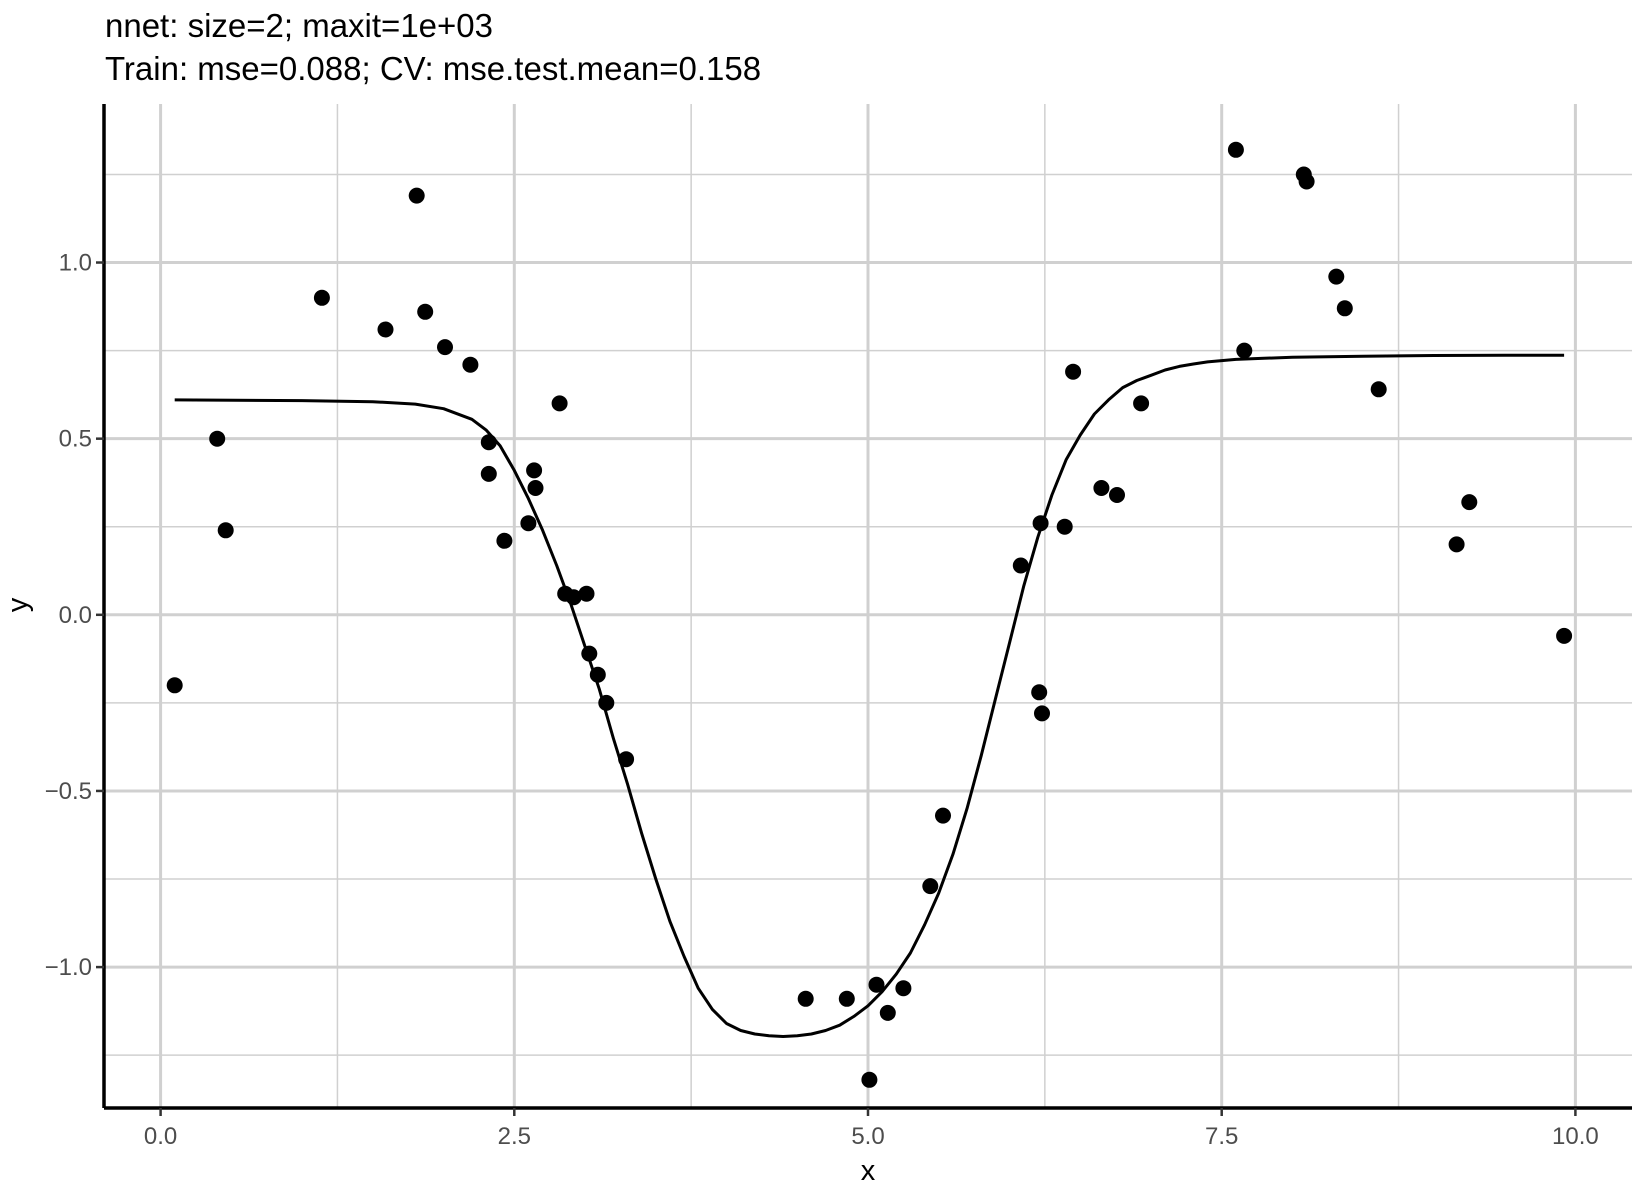 The height and width of the screenshot is (1184, 1636). What do you see at coordinates (514, 1136) in the screenshot?
I see `x-tick-label: 2.5` at bounding box center [514, 1136].